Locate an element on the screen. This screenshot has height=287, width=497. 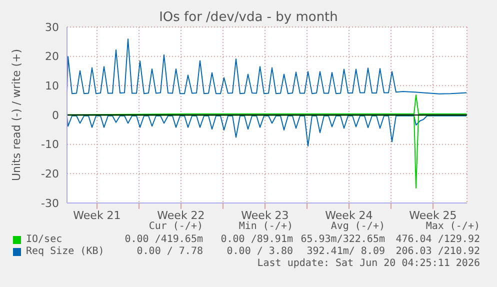
text: 0.00 /89.91m is located at coordinates (256, 239).